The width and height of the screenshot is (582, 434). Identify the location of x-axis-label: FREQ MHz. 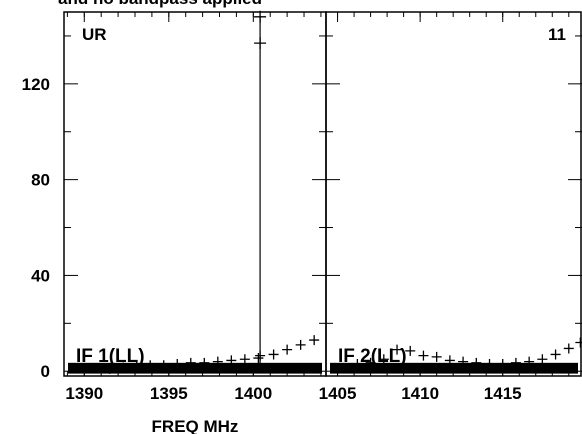
(195, 425).